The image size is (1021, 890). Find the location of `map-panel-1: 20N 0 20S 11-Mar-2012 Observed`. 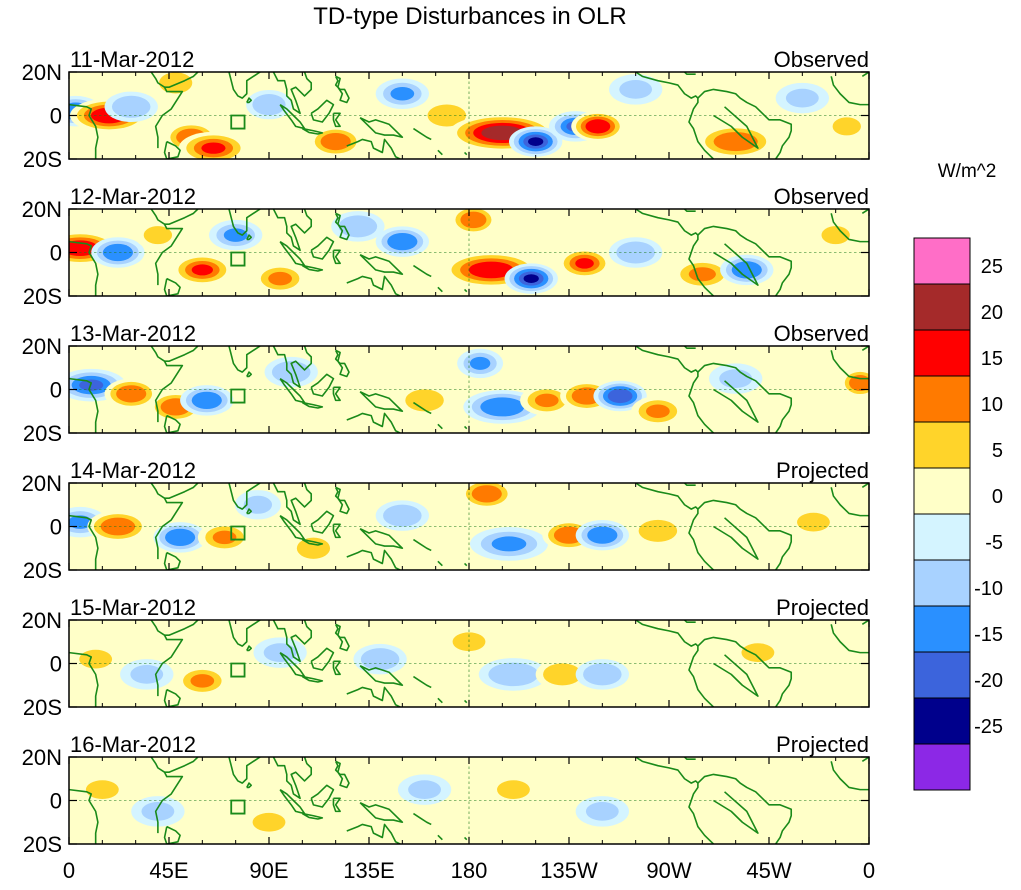

map-panel-1: 20N 0 20S 11-Mar-2012 Observed is located at coordinates (446, 109).